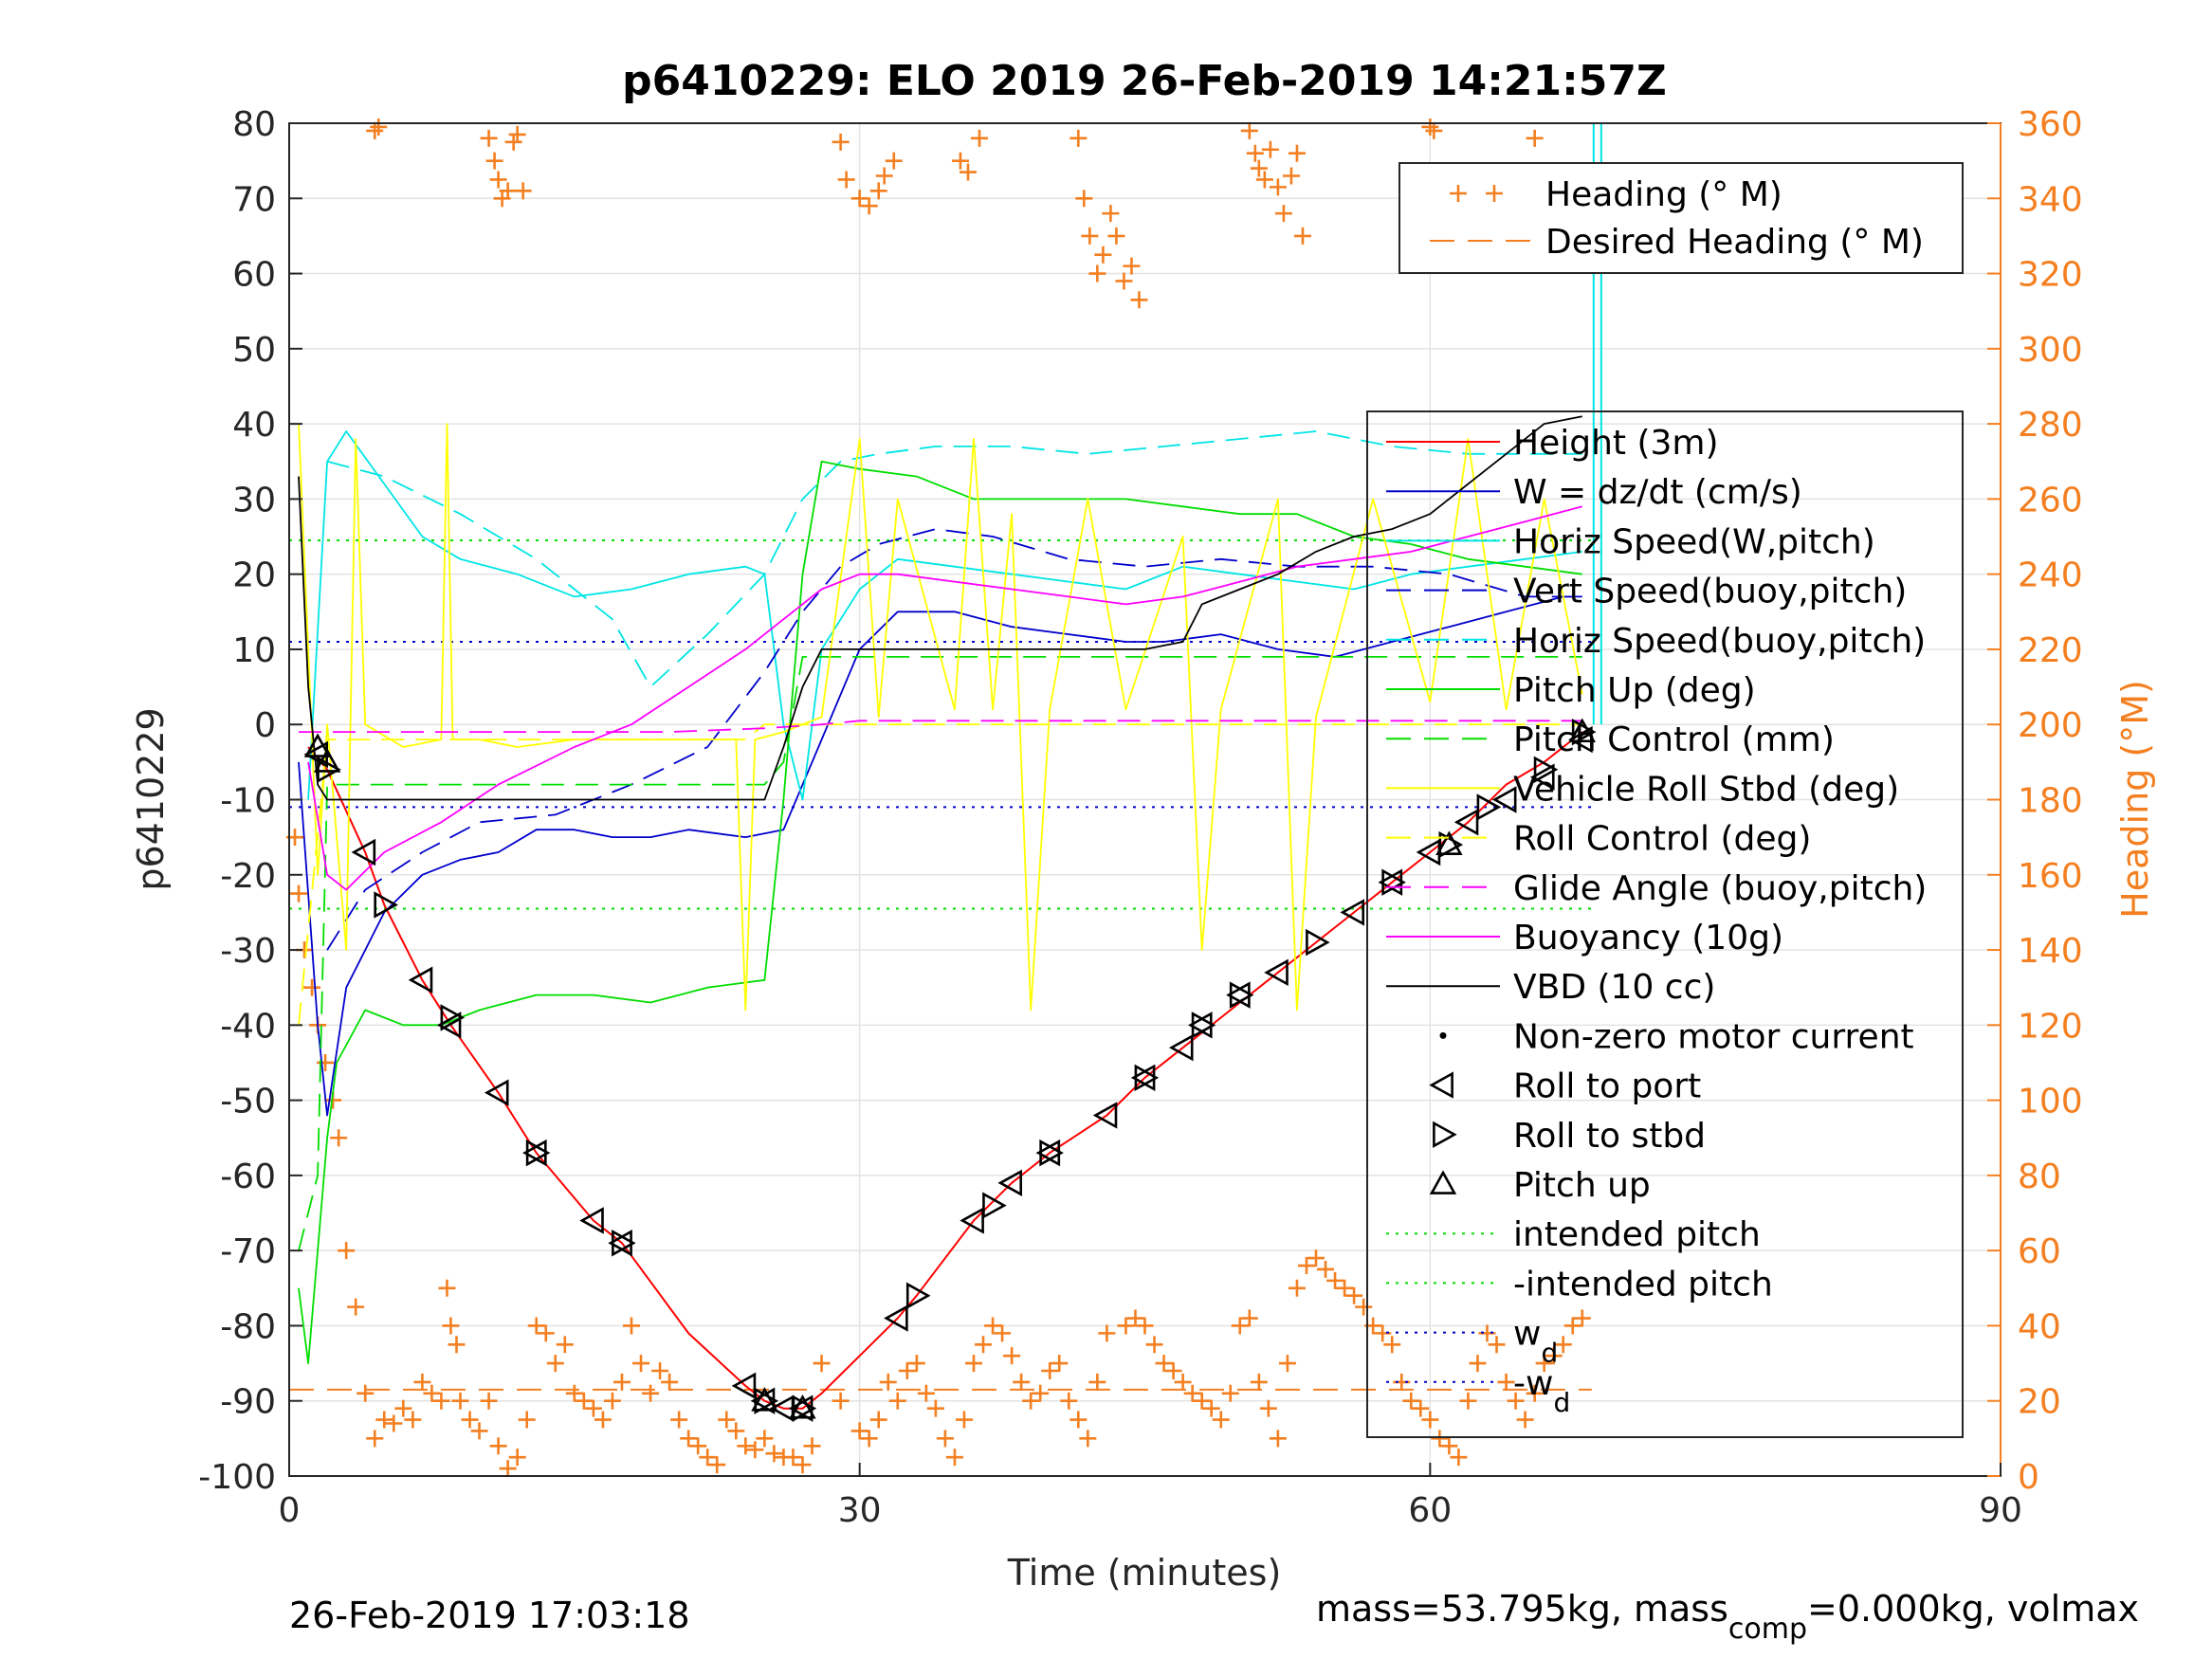  I want to click on y-tick-label: 70, so click(254, 199).